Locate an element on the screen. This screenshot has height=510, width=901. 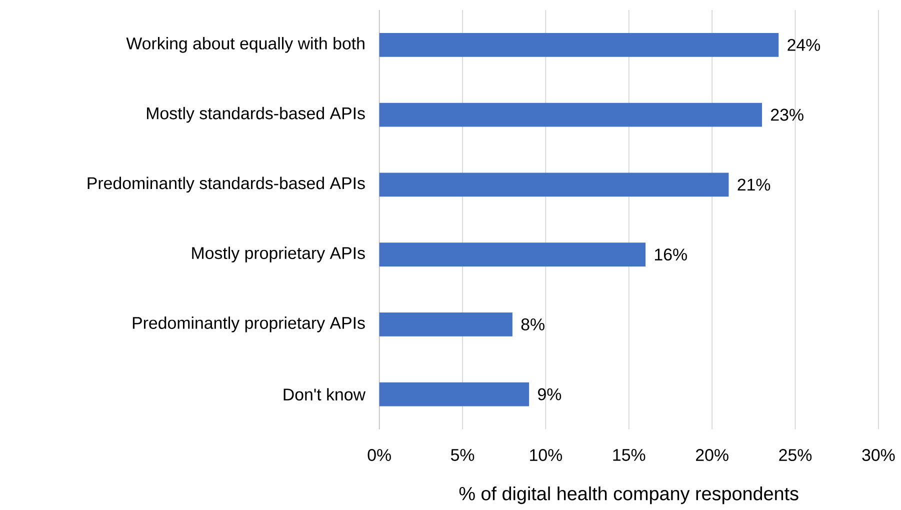
y-tick-label: Mostly standards-based APIs is located at coordinates (256, 114).